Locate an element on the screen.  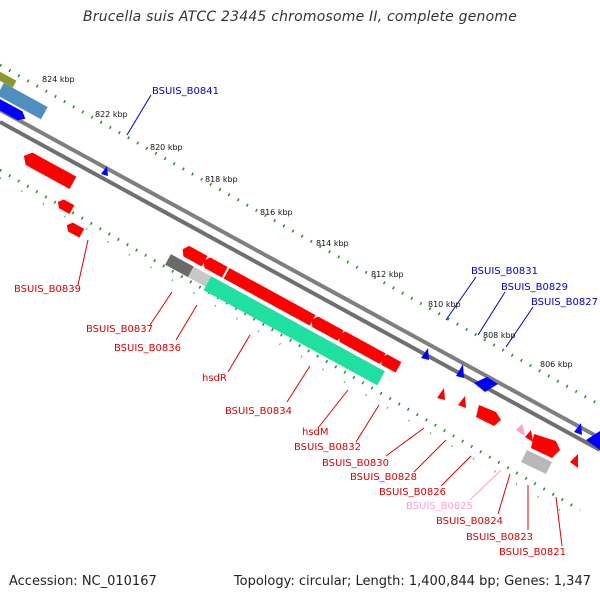
gene-pseudo-light is located at coordinates (199, 276).